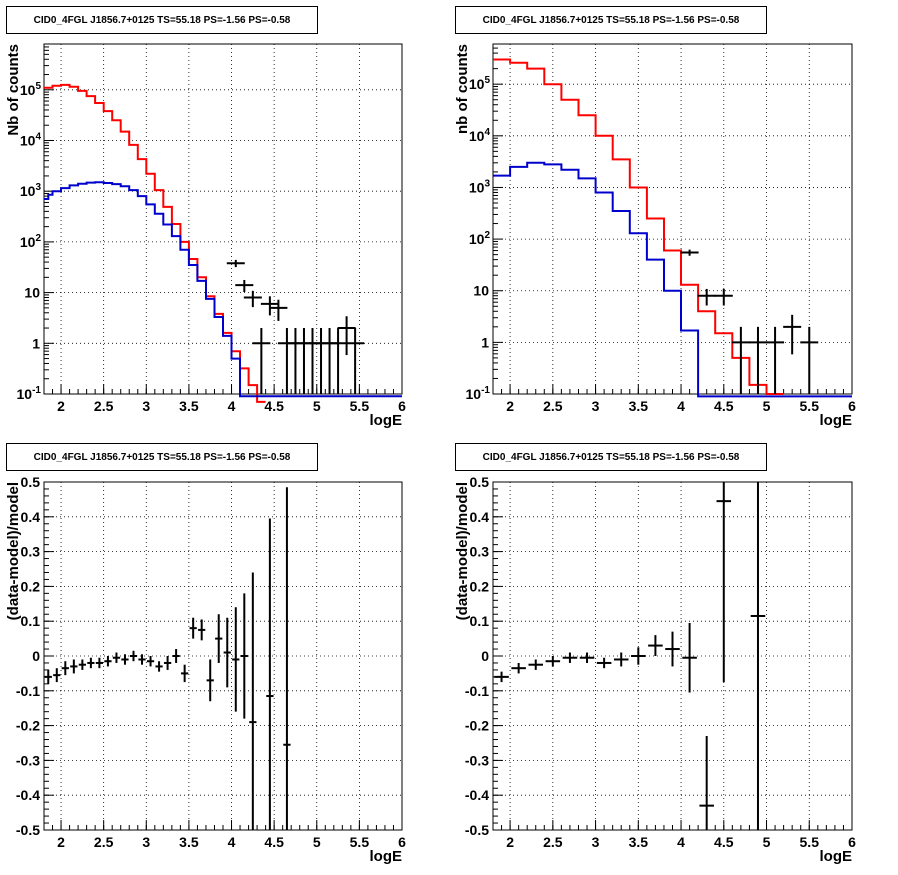 The height and width of the screenshot is (875, 898). What do you see at coordinates (672, 279) in the screenshot?
I see `chart-2-series-2-line` at bounding box center [672, 279].